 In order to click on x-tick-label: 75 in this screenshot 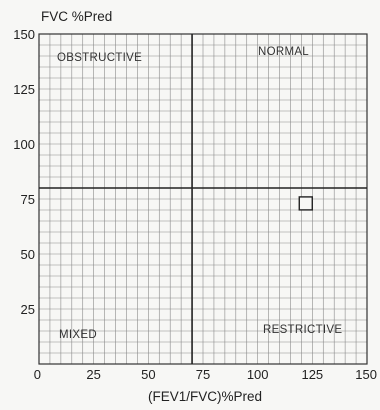, I will do `click(203, 374)`.